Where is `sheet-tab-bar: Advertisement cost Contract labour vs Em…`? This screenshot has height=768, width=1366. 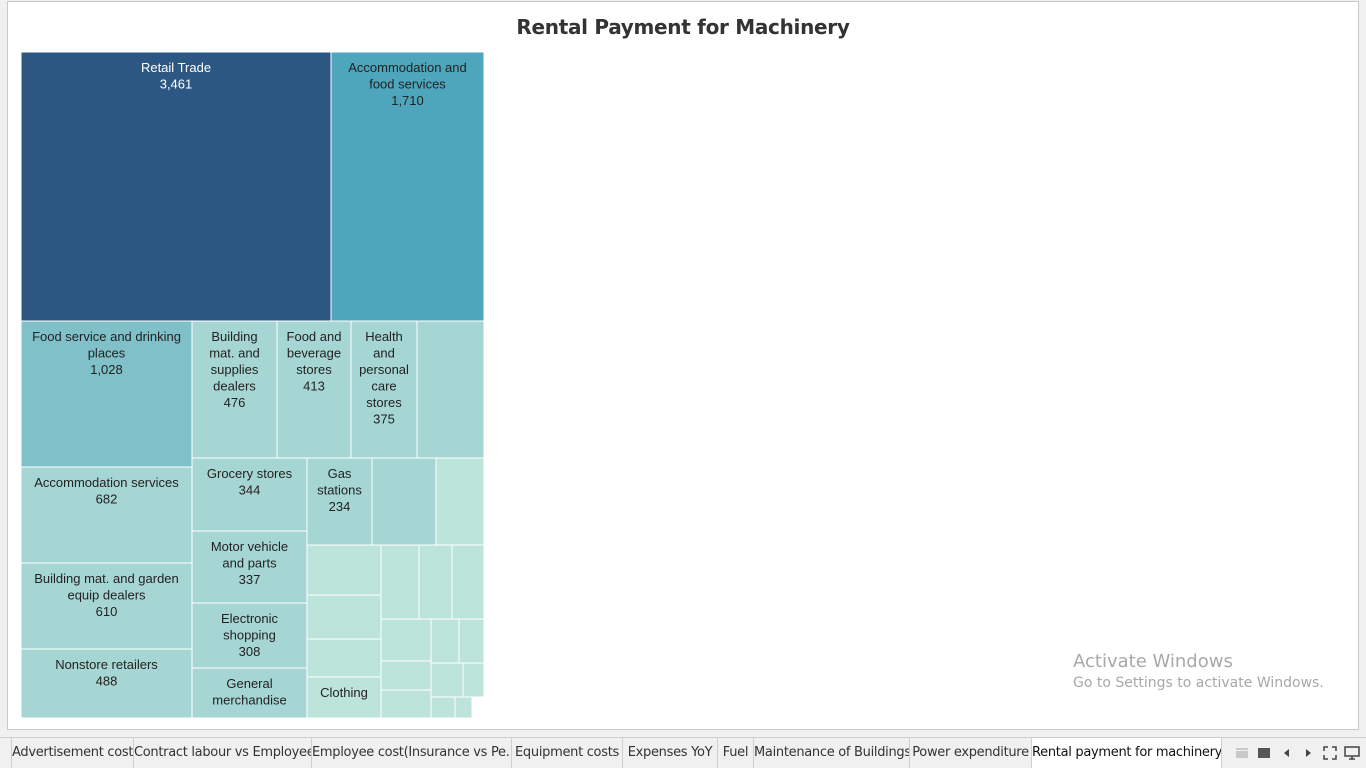 sheet-tab-bar: Advertisement cost Contract labour vs Em… is located at coordinates (683, 752).